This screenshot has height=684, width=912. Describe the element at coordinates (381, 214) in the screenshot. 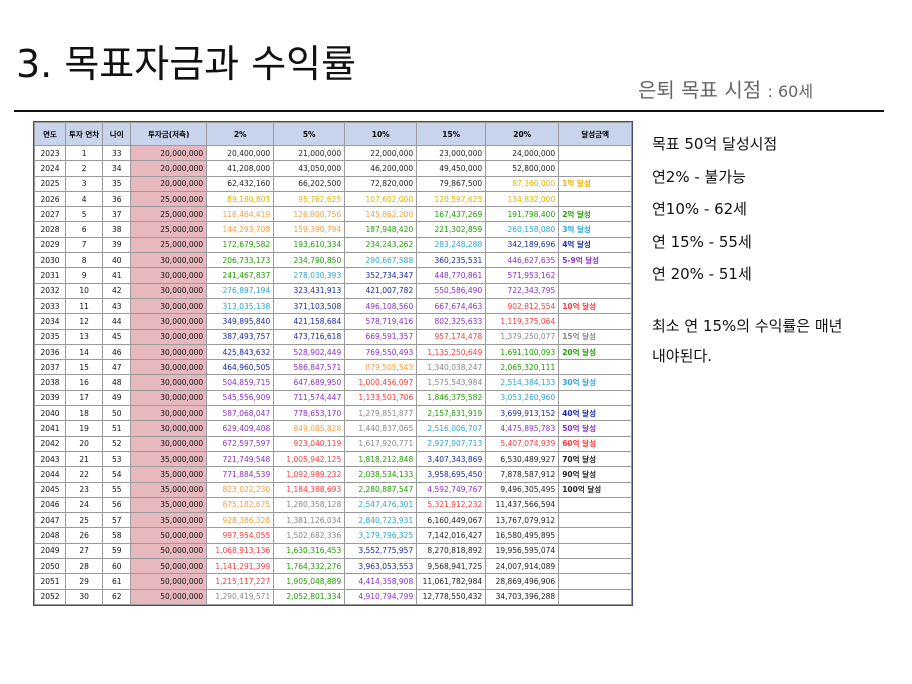

I see `cell-col-10pct: 145,862,200` at that location.